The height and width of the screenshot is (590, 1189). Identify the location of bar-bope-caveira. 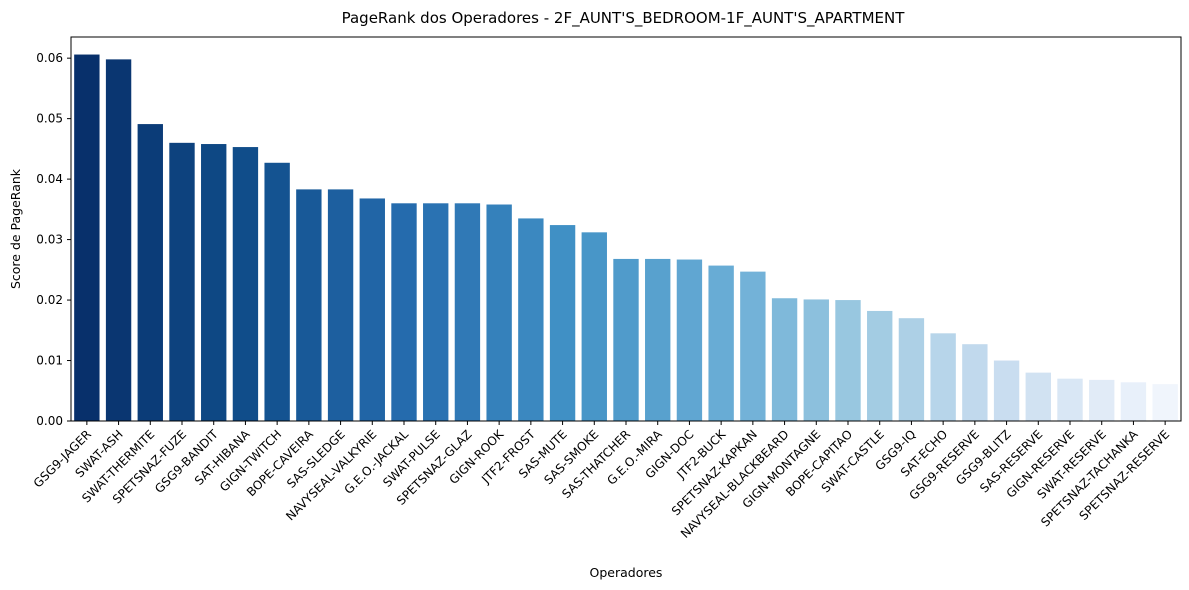
(309, 305).